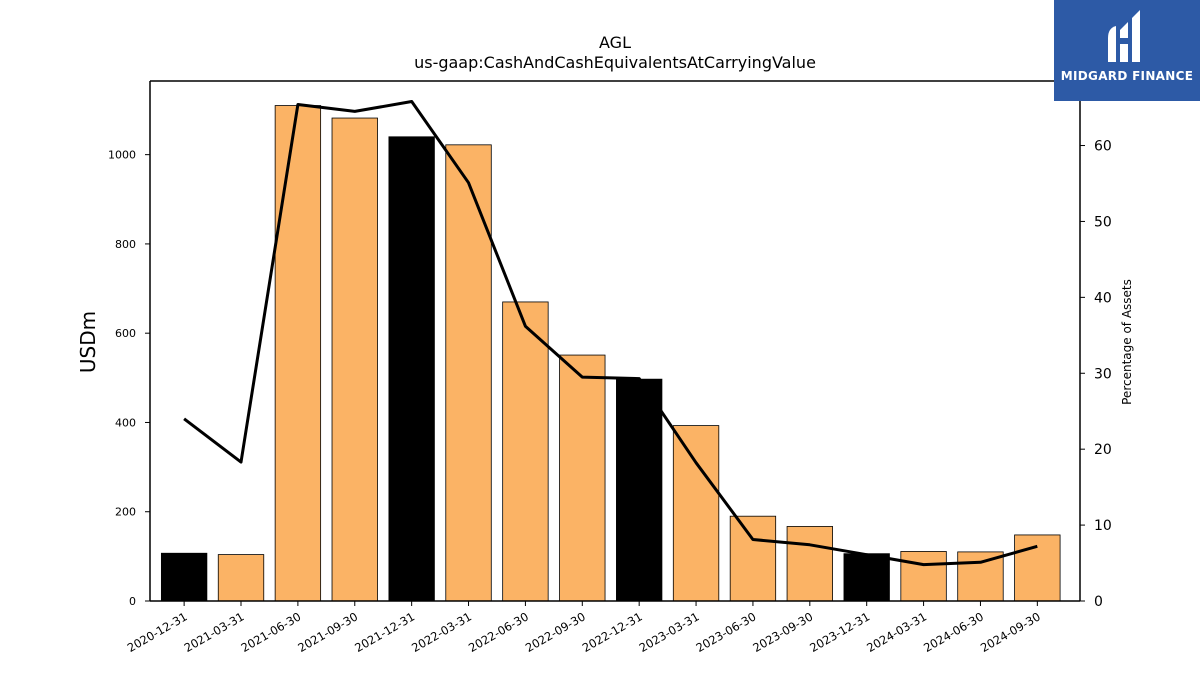  Describe the element at coordinates (125, 422) in the screenshot. I see `y-tick-label: 400` at that location.